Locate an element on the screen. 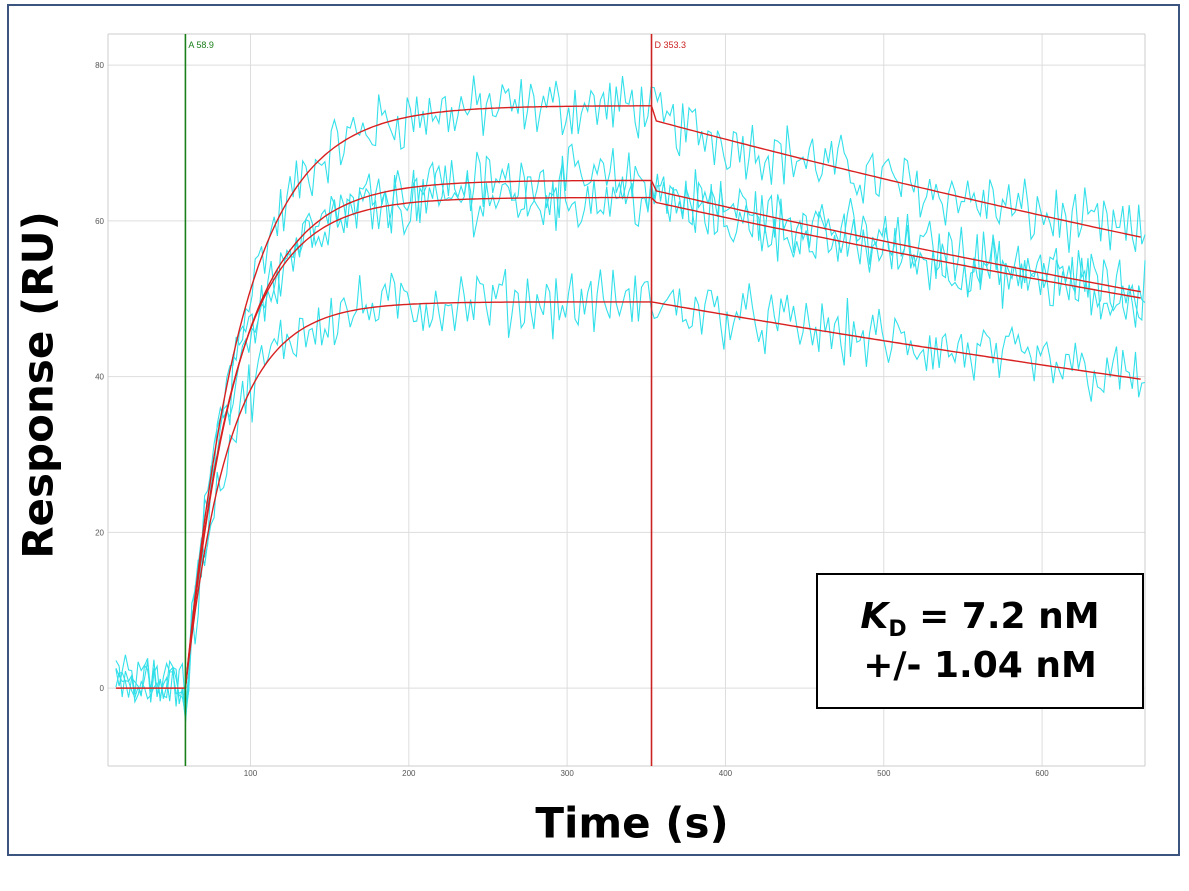  x-axis-label: Time (s) is located at coordinates (632, 823).